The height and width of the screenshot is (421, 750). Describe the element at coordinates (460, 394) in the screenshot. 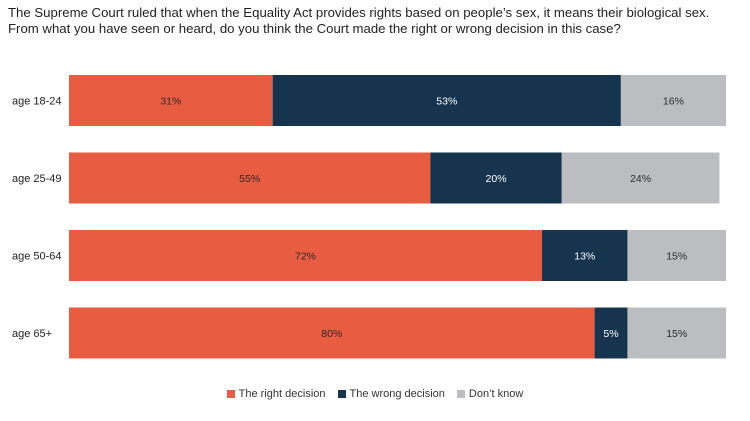

I see `legend-swatch-dont-know` at that location.